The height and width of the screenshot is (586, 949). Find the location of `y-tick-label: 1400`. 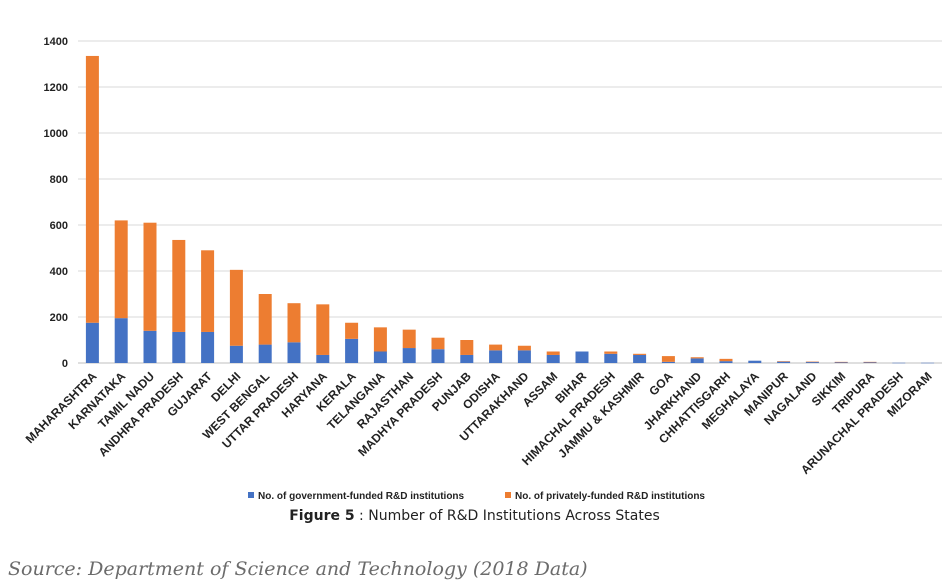

y-tick-label: 1400 is located at coordinates (56, 42).